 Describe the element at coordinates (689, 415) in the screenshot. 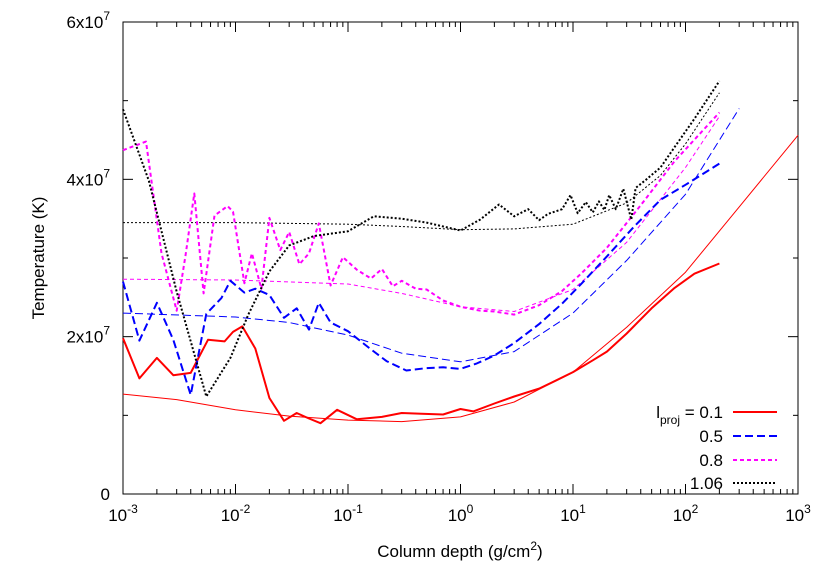

I see `legend-label-0.1: lproj = 0.1` at that location.